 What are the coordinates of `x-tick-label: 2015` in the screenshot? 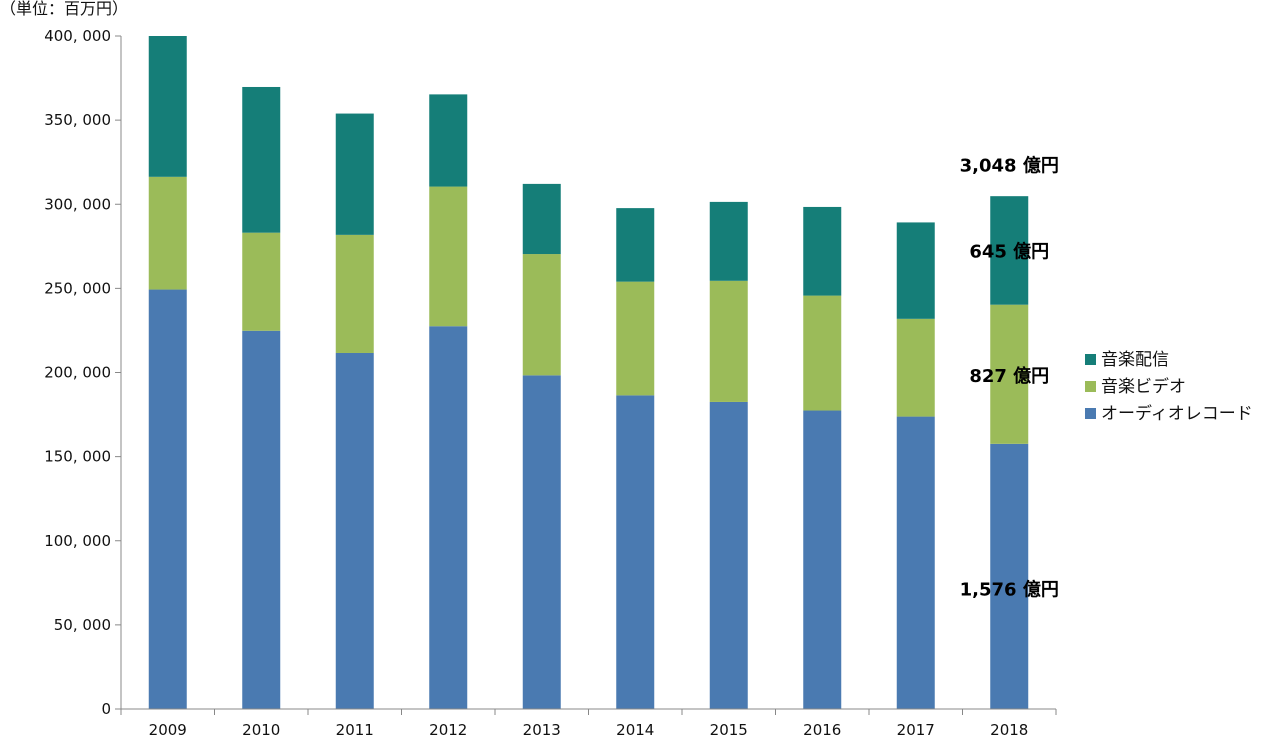 It's located at (729, 729).